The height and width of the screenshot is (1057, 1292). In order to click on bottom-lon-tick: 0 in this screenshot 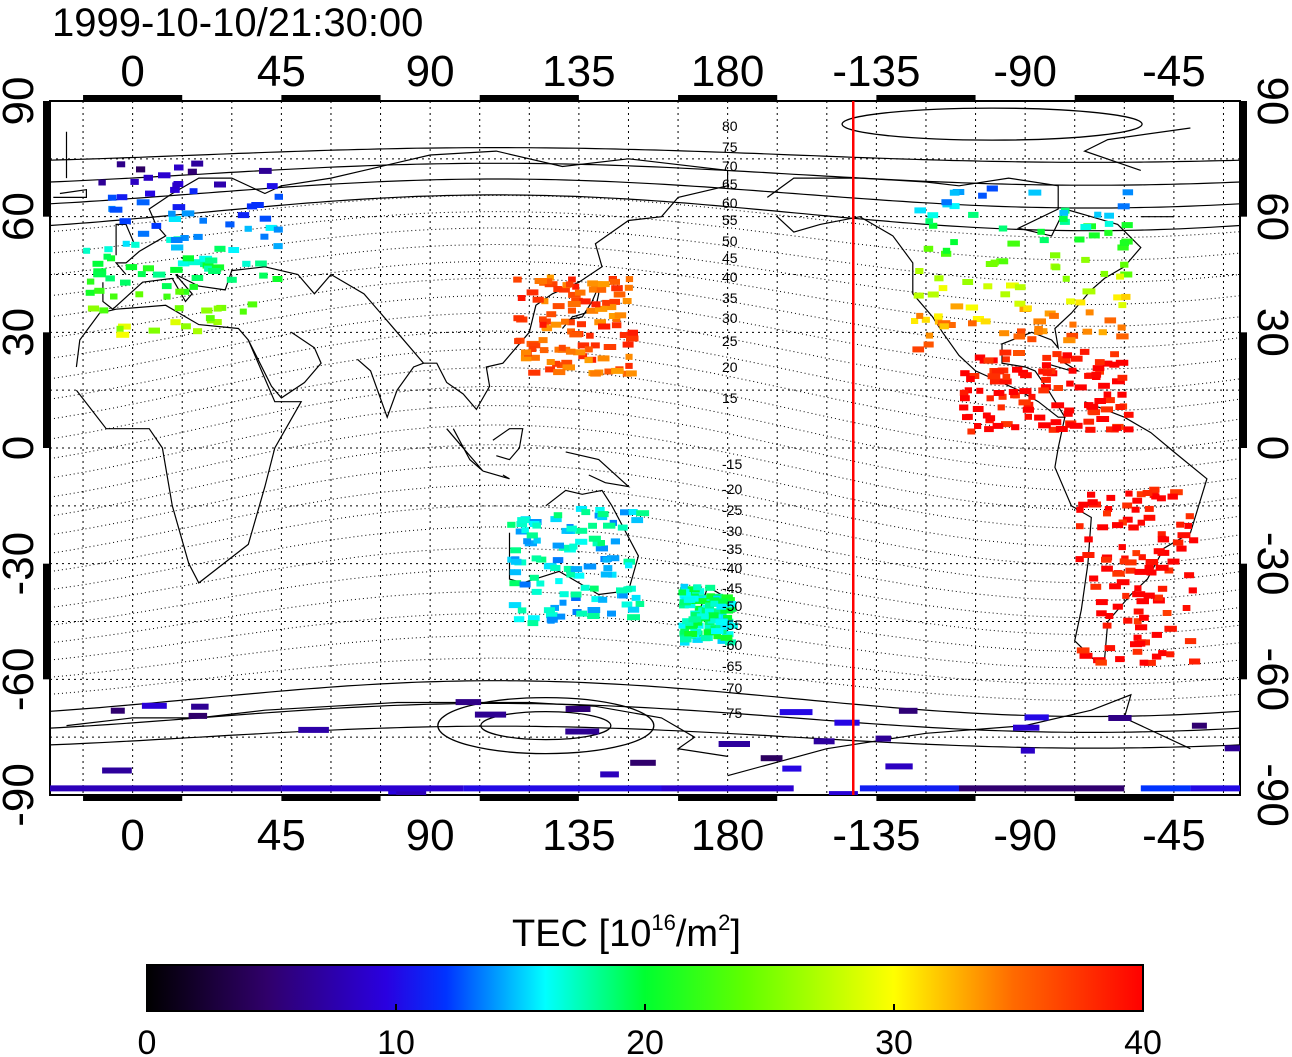, I will do `click(132, 835)`.